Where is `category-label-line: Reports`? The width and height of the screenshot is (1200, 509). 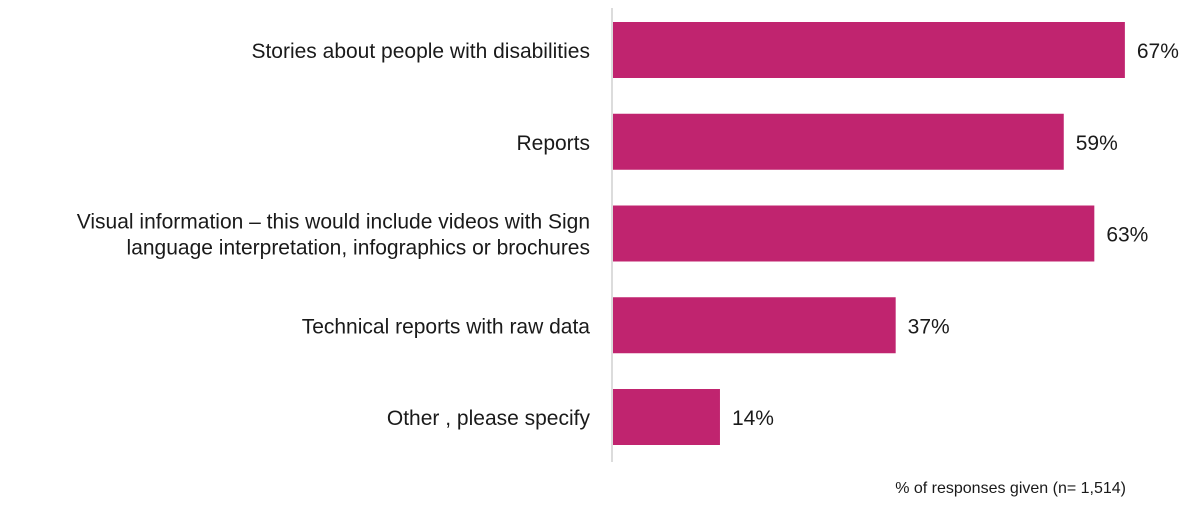
category-label-line: Reports is located at coordinates (553, 143).